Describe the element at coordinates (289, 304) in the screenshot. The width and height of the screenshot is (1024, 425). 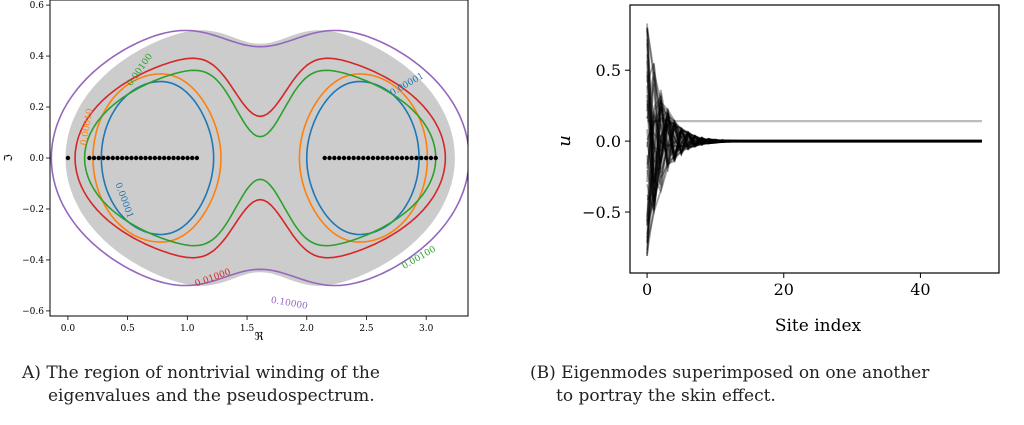
I see `contour-label: 0.10000` at that location.